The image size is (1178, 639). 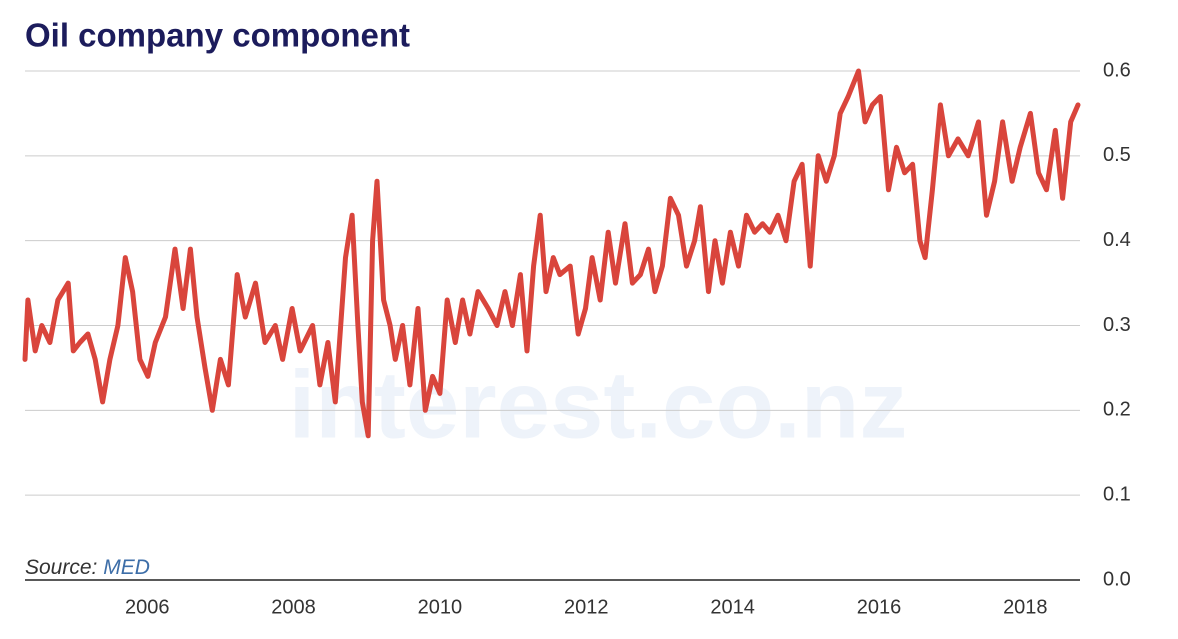 I want to click on y-tick-label: 0.4, so click(x=1117, y=240).